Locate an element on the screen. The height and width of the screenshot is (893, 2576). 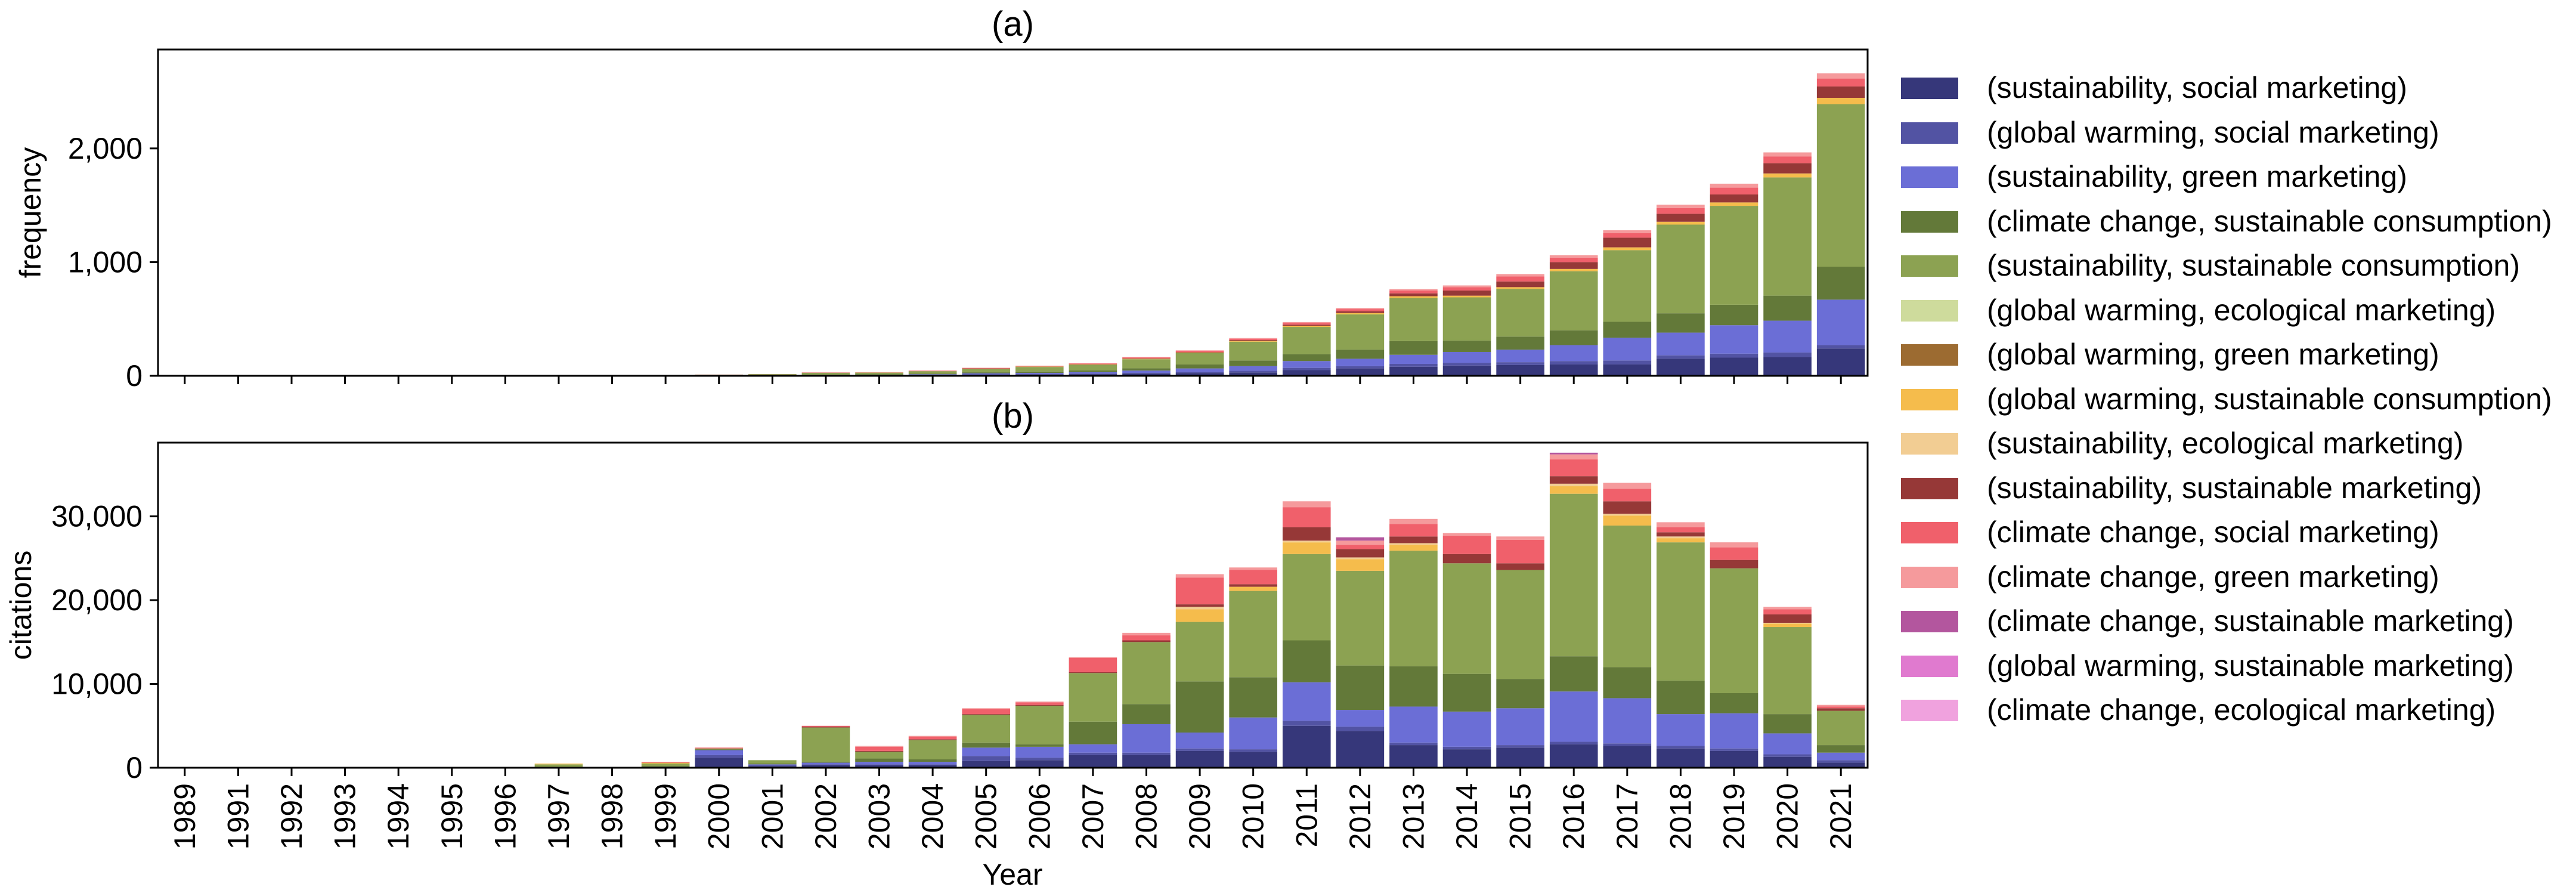
x-tick-label: 2015 is located at coordinates (1520, 816).